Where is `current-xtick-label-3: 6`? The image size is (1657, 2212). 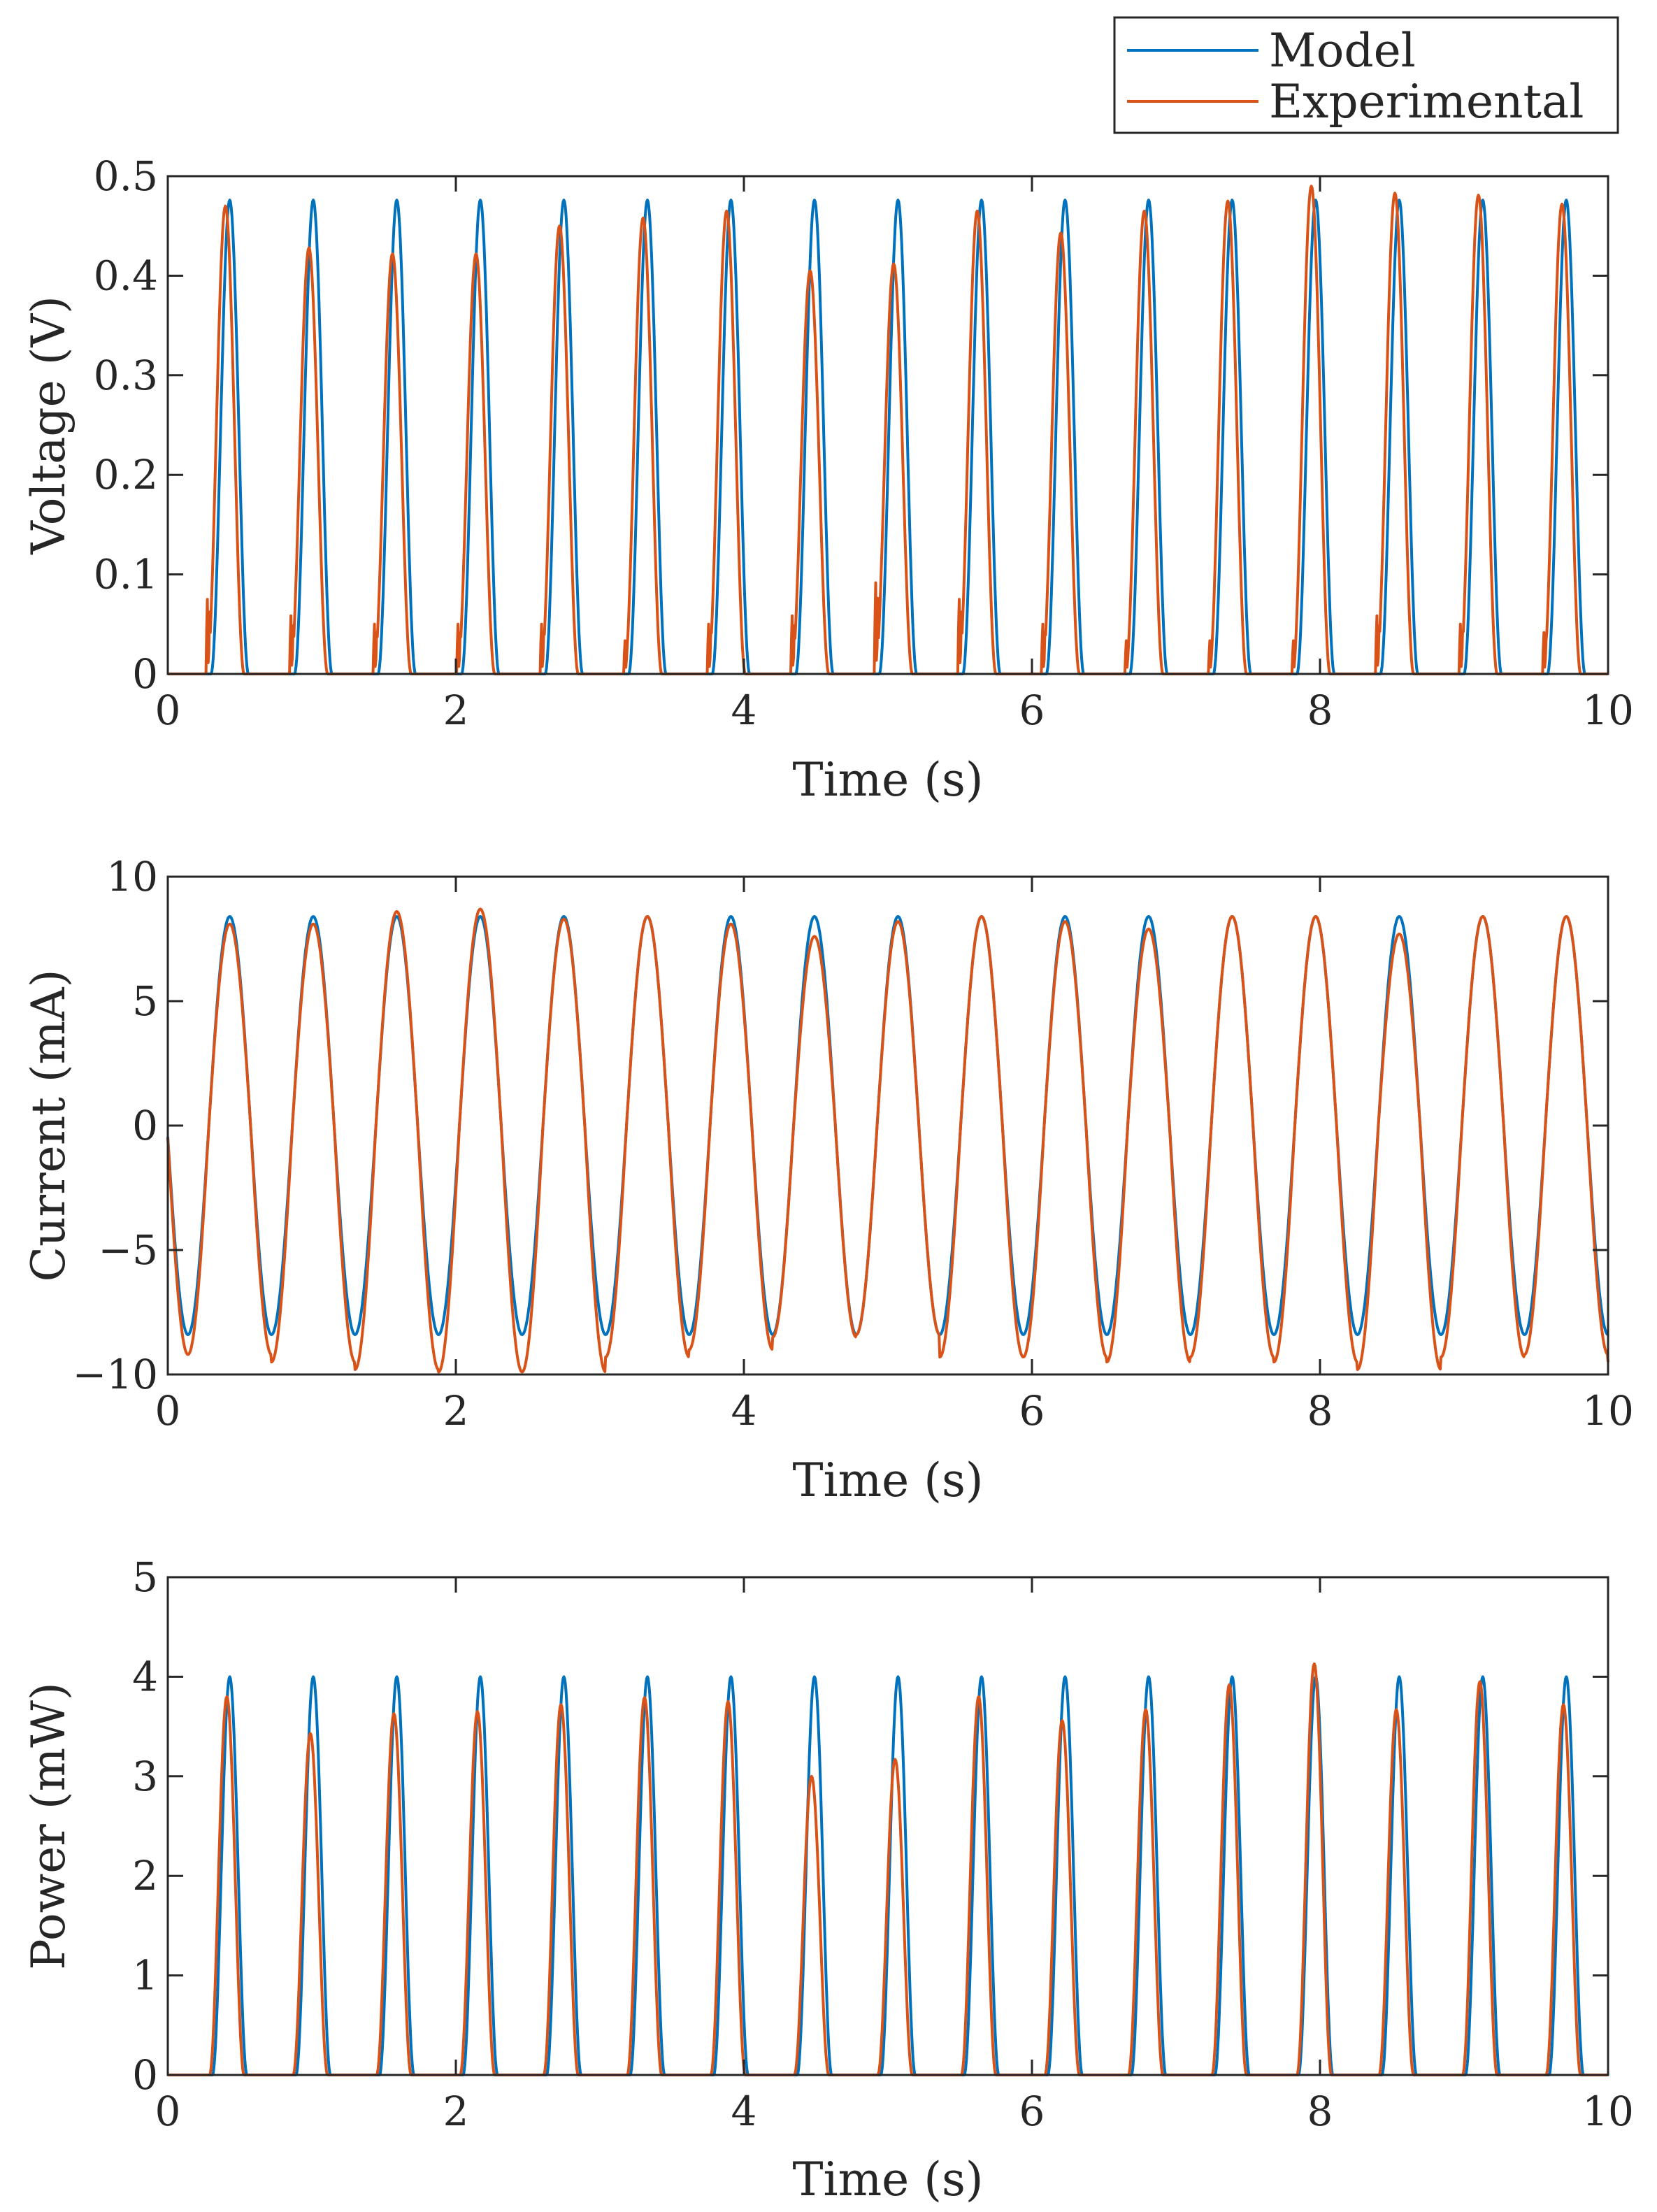
current-xtick-label-3: 6 is located at coordinates (1032, 1411).